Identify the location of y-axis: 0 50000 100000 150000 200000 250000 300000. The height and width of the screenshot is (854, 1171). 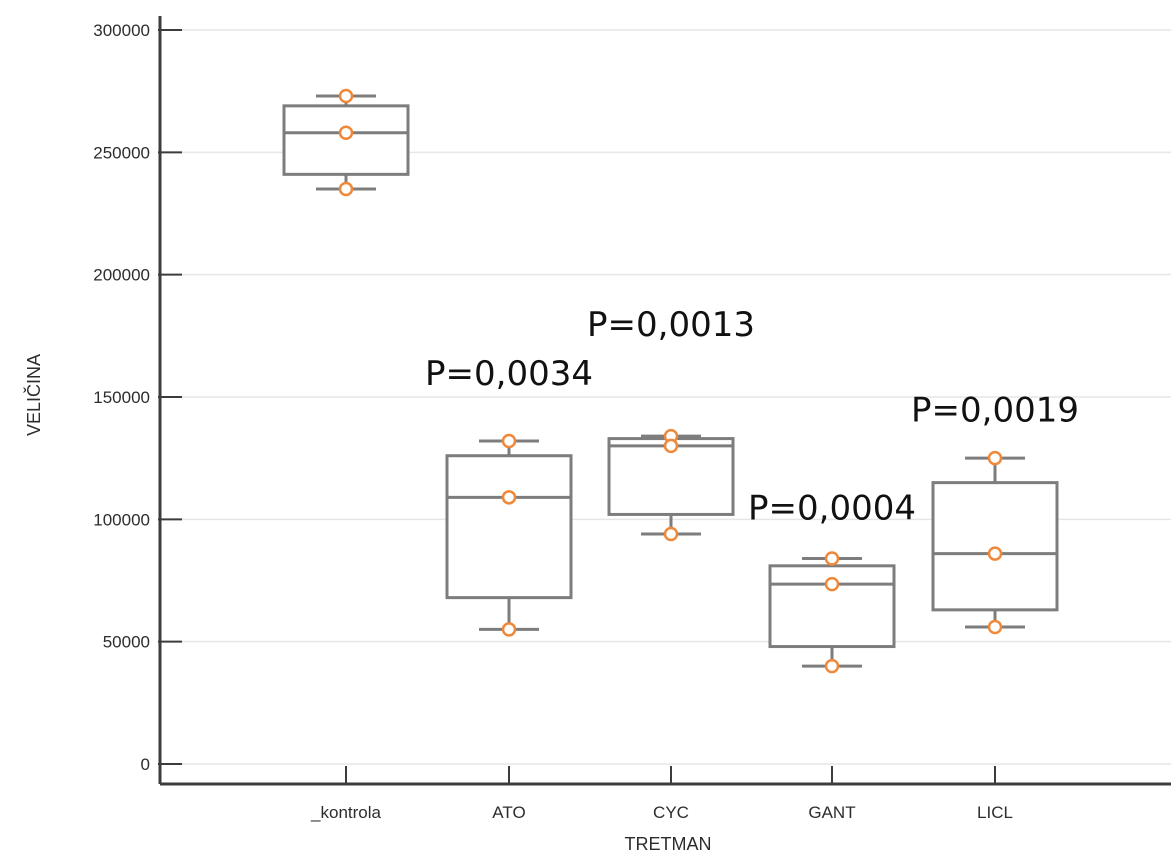
(137, 400).